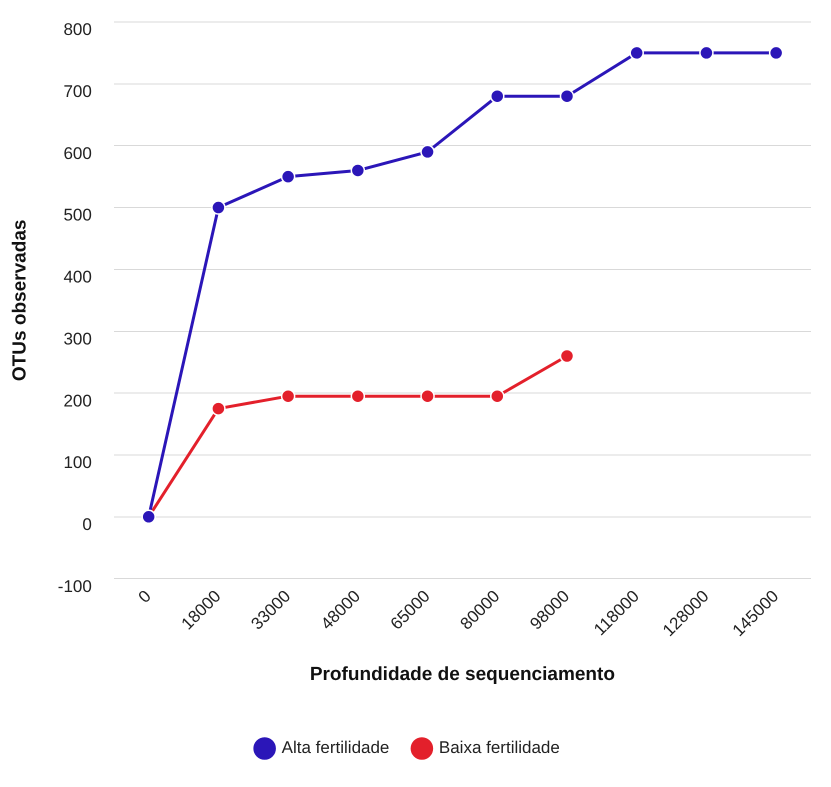 This screenshot has width=831, height=787. I want to click on y-tick-label: 0, so click(87, 524).